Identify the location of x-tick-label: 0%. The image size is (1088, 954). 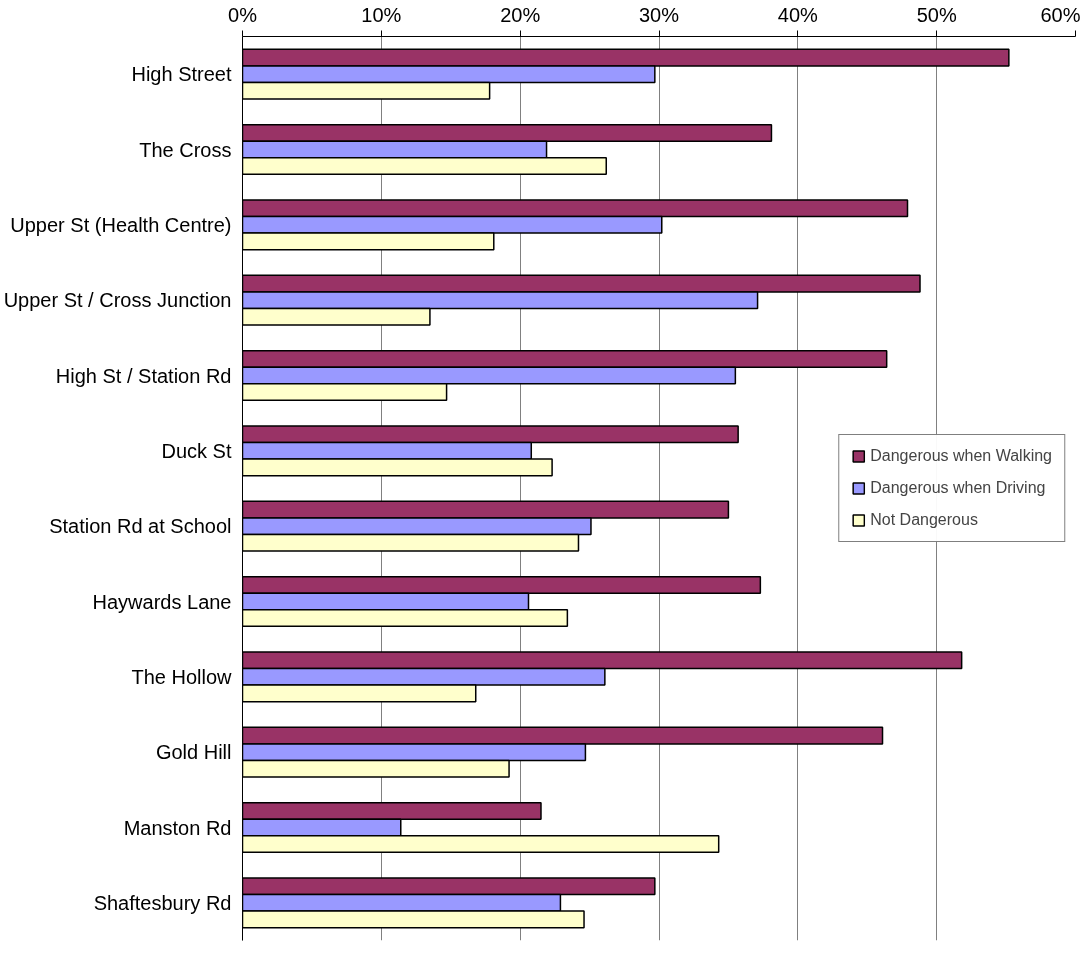
(243, 14).